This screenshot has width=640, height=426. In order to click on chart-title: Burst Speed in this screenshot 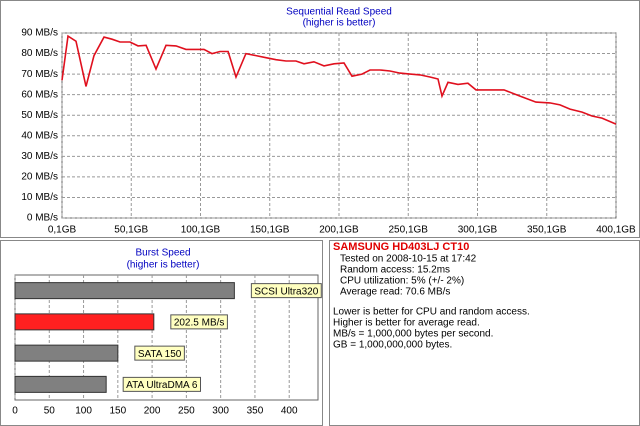, I will do `click(162, 253)`.